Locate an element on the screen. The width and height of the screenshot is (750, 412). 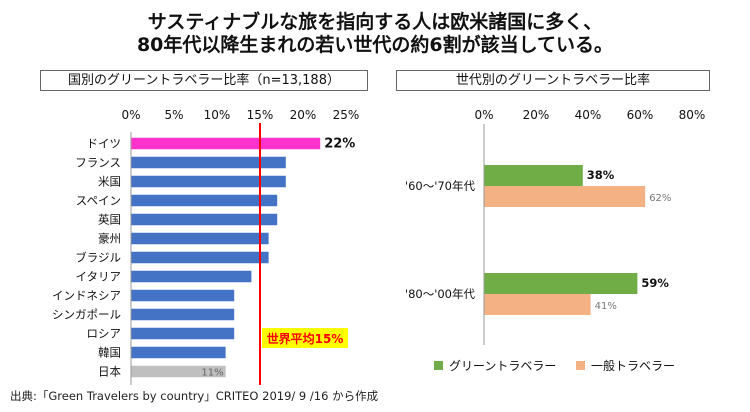
category-label: ロシア is located at coordinates (104, 334).